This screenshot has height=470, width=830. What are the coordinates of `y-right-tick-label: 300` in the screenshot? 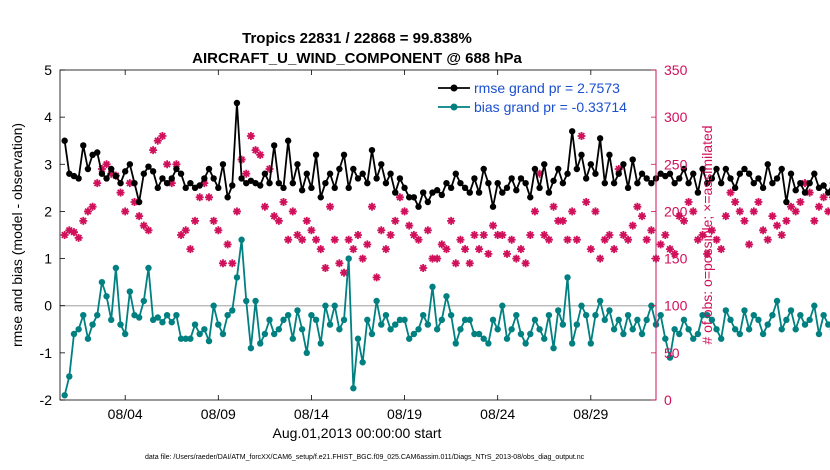 It's located at (676, 117).